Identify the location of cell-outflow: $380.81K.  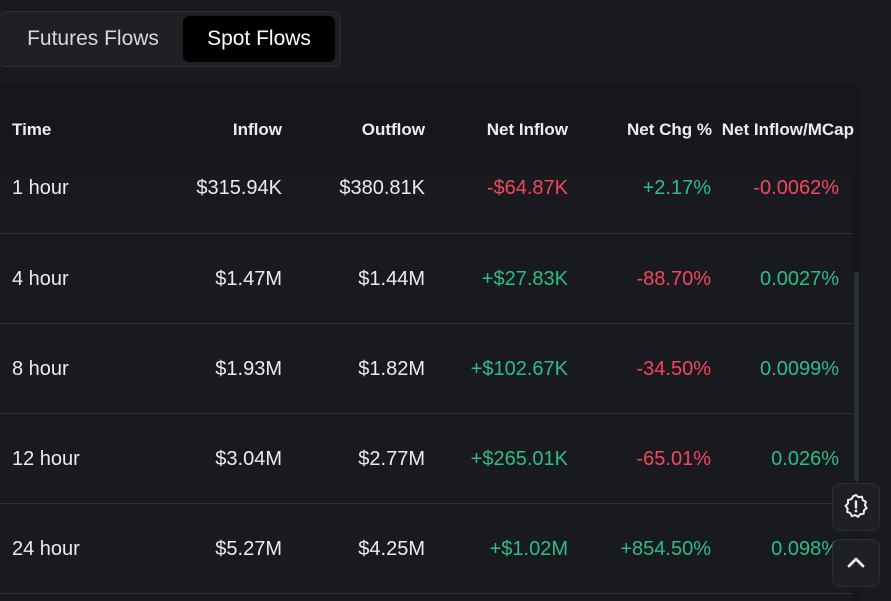
(382, 188).